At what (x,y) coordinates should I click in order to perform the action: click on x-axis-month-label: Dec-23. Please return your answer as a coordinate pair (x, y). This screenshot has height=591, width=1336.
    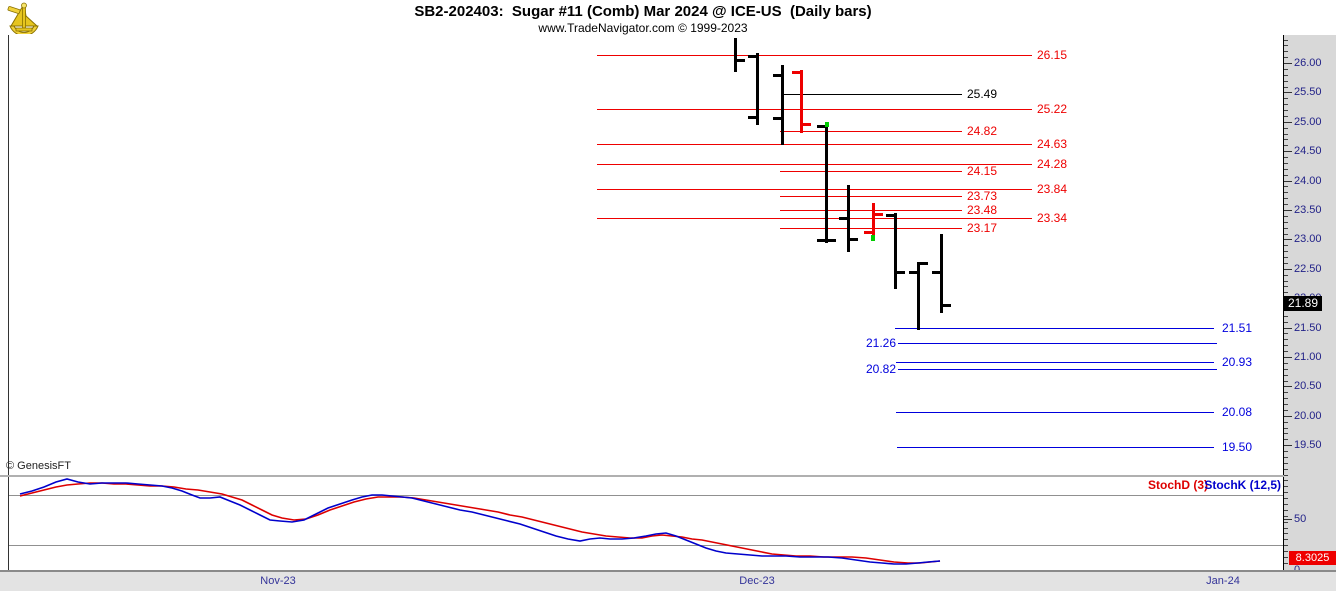
    Looking at the image, I should click on (757, 581).